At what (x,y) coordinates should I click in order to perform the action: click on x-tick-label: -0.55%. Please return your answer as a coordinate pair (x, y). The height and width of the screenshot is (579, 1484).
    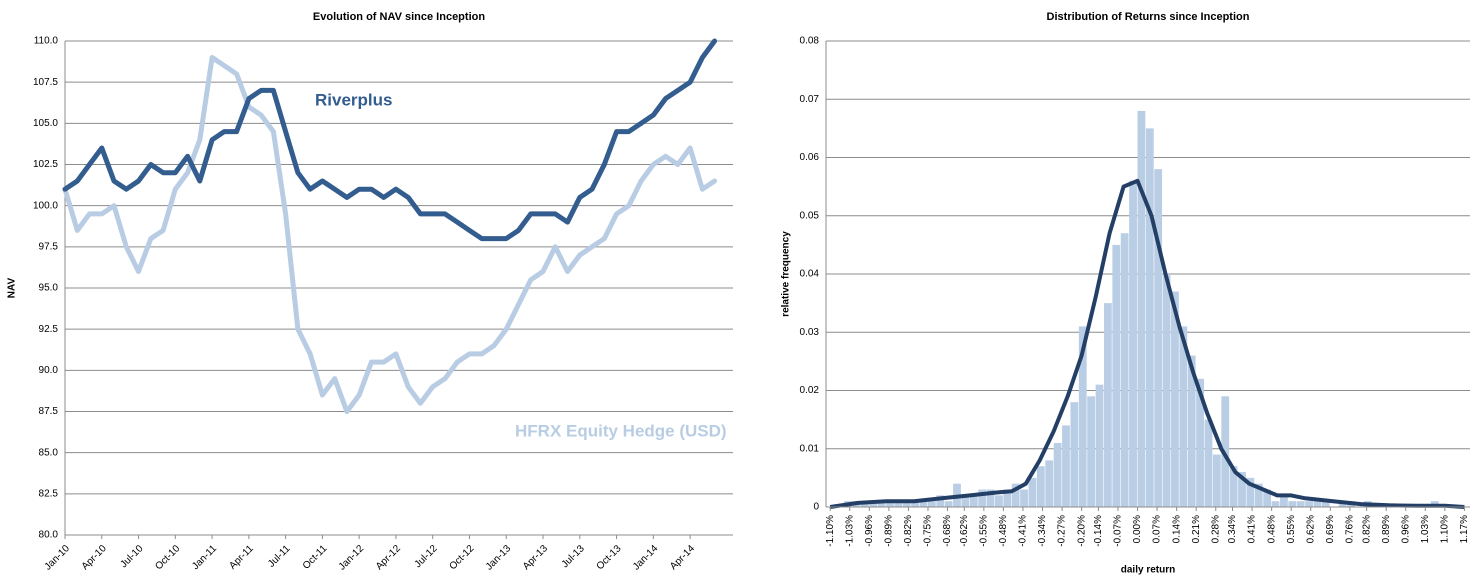
    Looking at the image, I should click on (983, 531).